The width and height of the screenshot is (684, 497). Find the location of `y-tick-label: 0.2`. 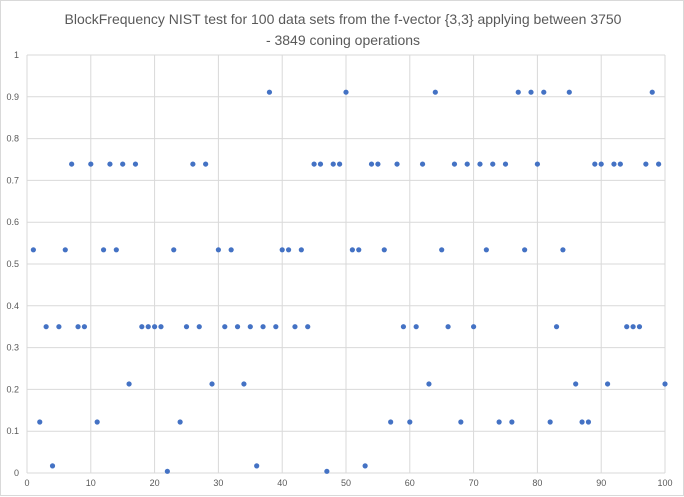

y-tick-label: 0.2 is located at coordinates (12, 389).